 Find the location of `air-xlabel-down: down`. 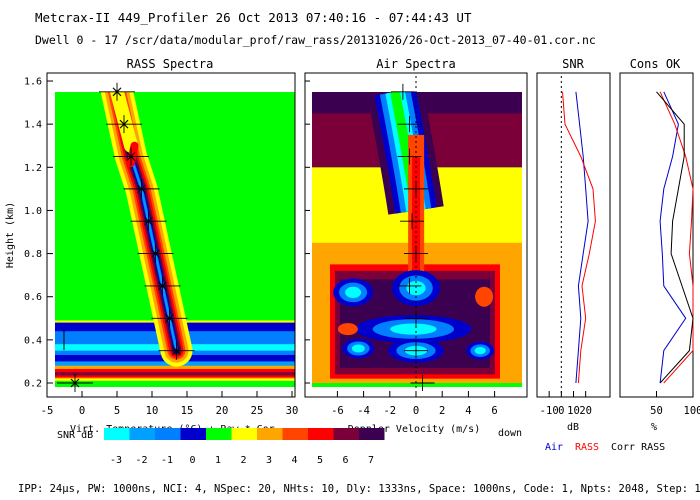

air-xlabel-down: down is located at coordinates (510, 433).